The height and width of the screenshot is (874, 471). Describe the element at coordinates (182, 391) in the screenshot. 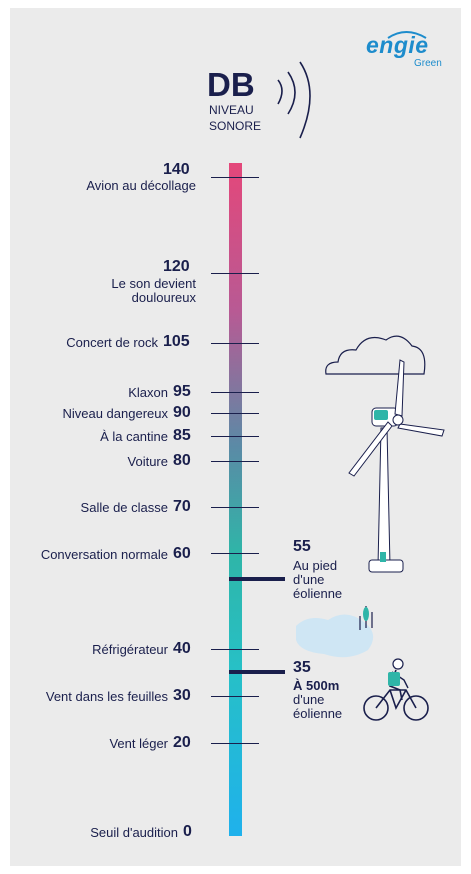

I see `level-value: 95` at that location.